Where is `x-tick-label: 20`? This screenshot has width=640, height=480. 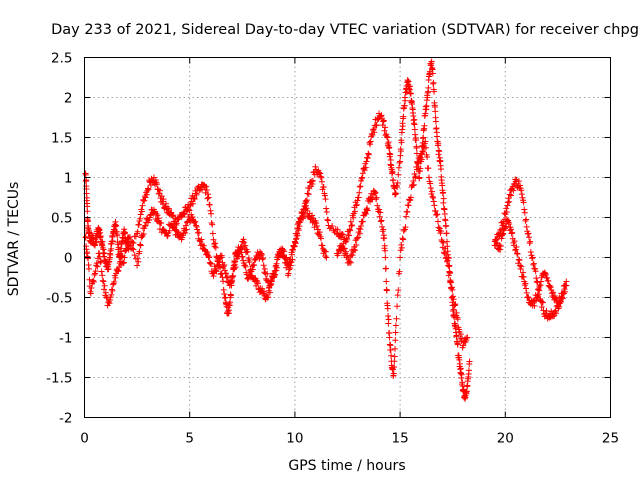
x-tick-label: 20 is located at coordinates (505, 439).